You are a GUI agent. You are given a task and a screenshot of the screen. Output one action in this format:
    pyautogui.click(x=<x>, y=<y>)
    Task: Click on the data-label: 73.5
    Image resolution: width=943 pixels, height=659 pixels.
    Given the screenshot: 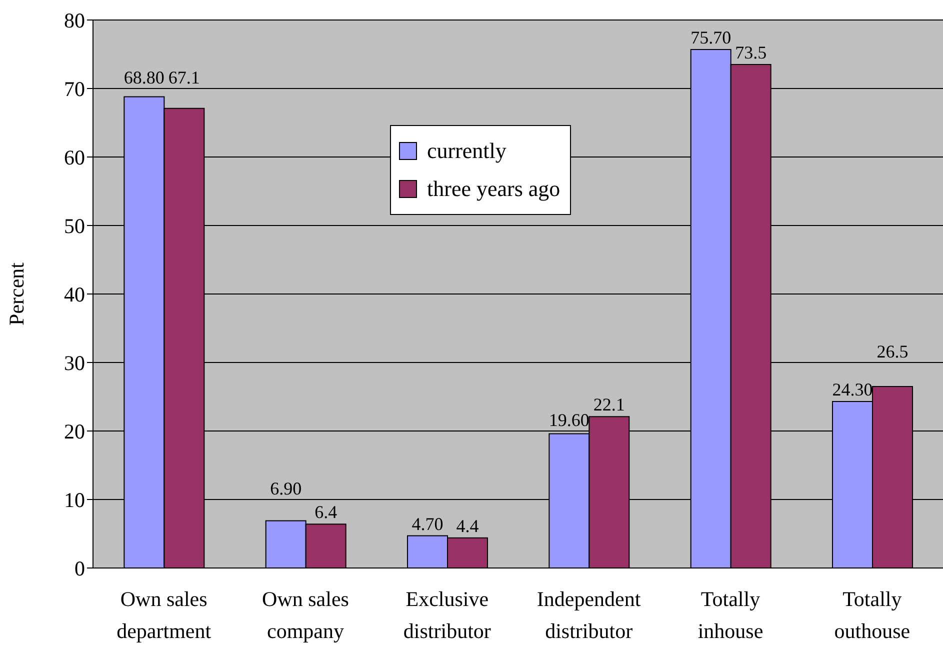 What is the action you would take?
    pyautogui.click(x=751, y=52)
    